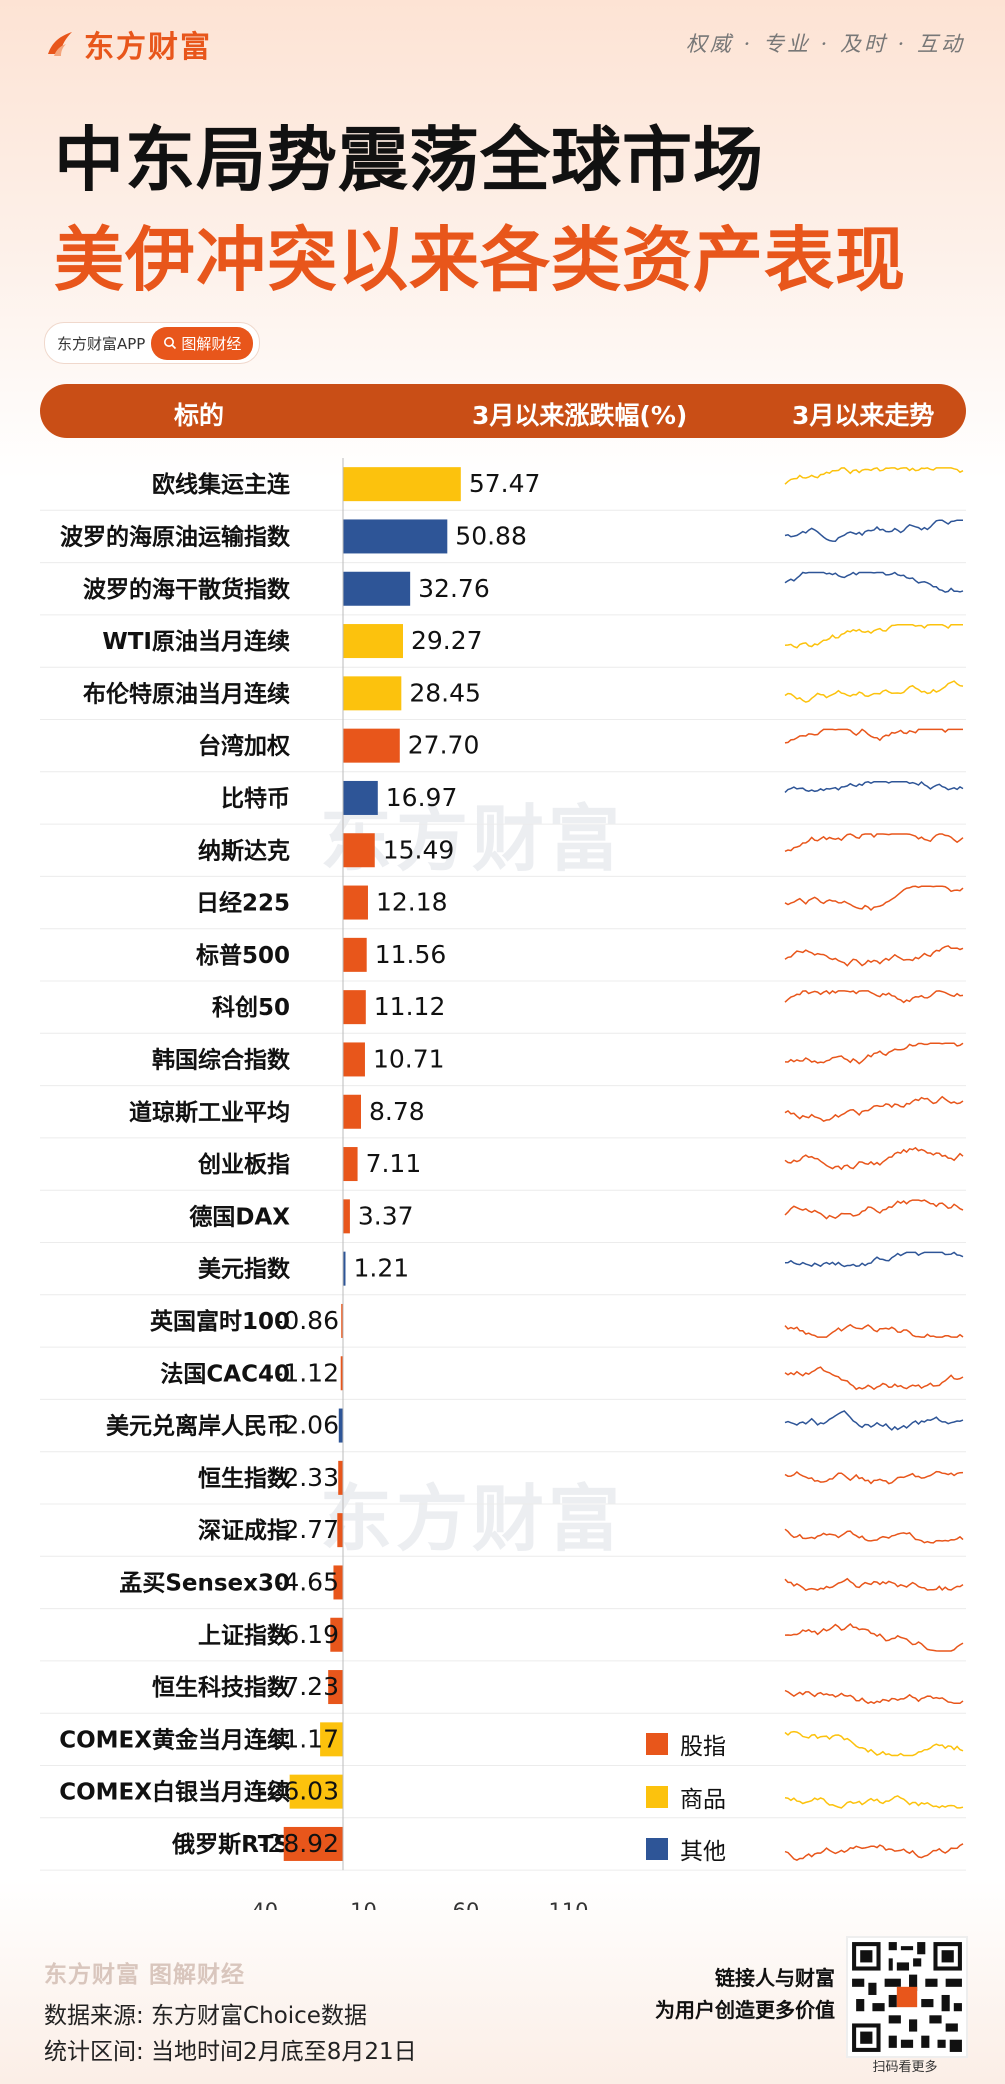 The image size is (1005, 2084). I want to click on value-label: -26.03, so click(298, 1791).